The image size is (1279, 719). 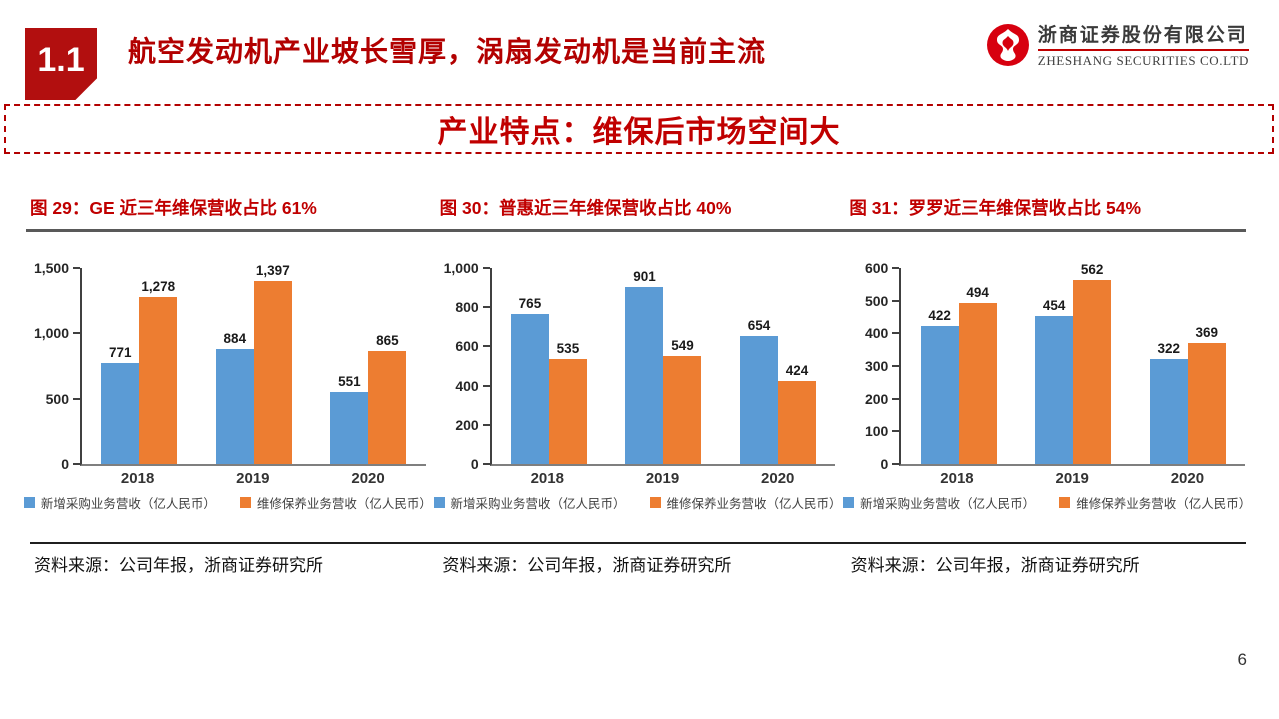 I want to click on y-axis: 0 500 1,000 1,500, so click(x=55, y=366).